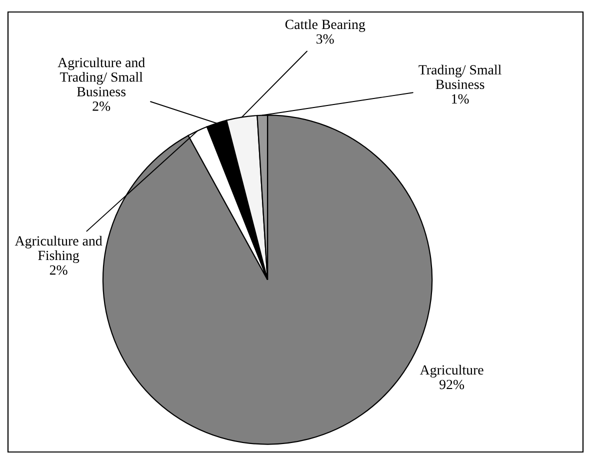 Image resolution: width=591 pixels, height=464 pixels. Describe the element at coordinates (452, 385) in the screenshot. I see `data-label: 92%` at that location.